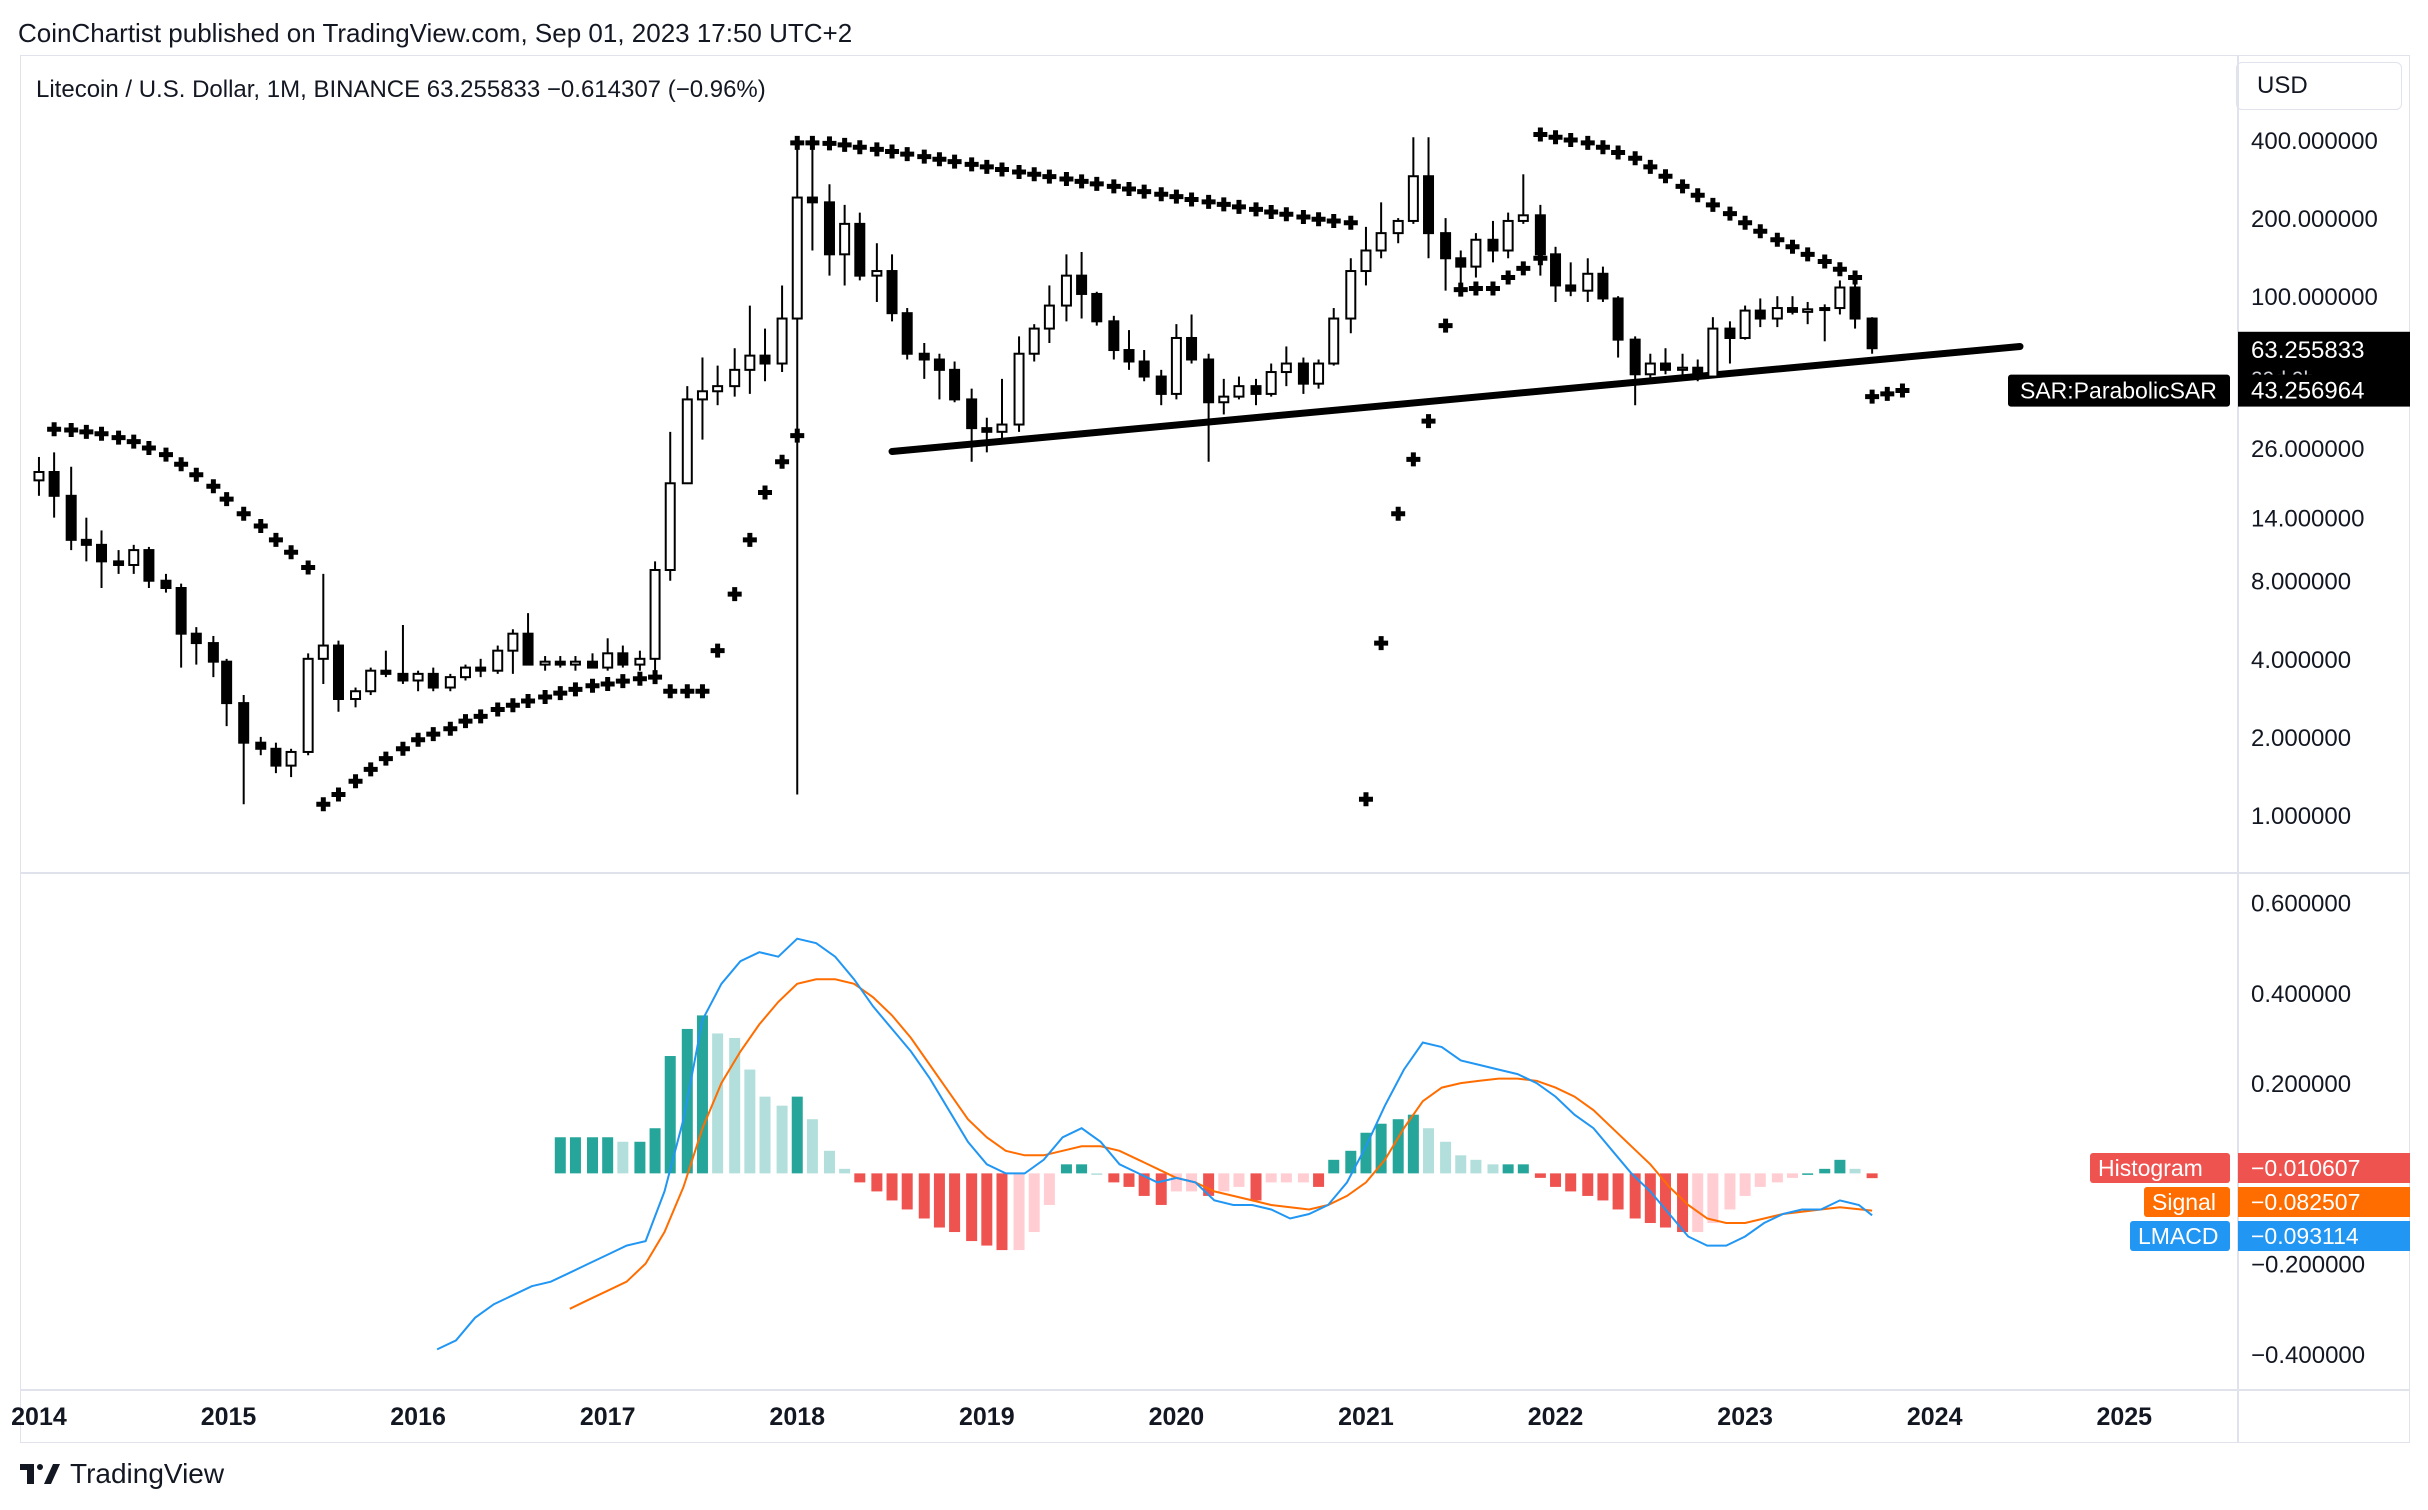 This screenshot has height=1510, width=2428. What do you see at coordinates (2124, 1417) in the screenshot?
I see `time-tick-label: 2025` at bounding box center [2124, 1417].